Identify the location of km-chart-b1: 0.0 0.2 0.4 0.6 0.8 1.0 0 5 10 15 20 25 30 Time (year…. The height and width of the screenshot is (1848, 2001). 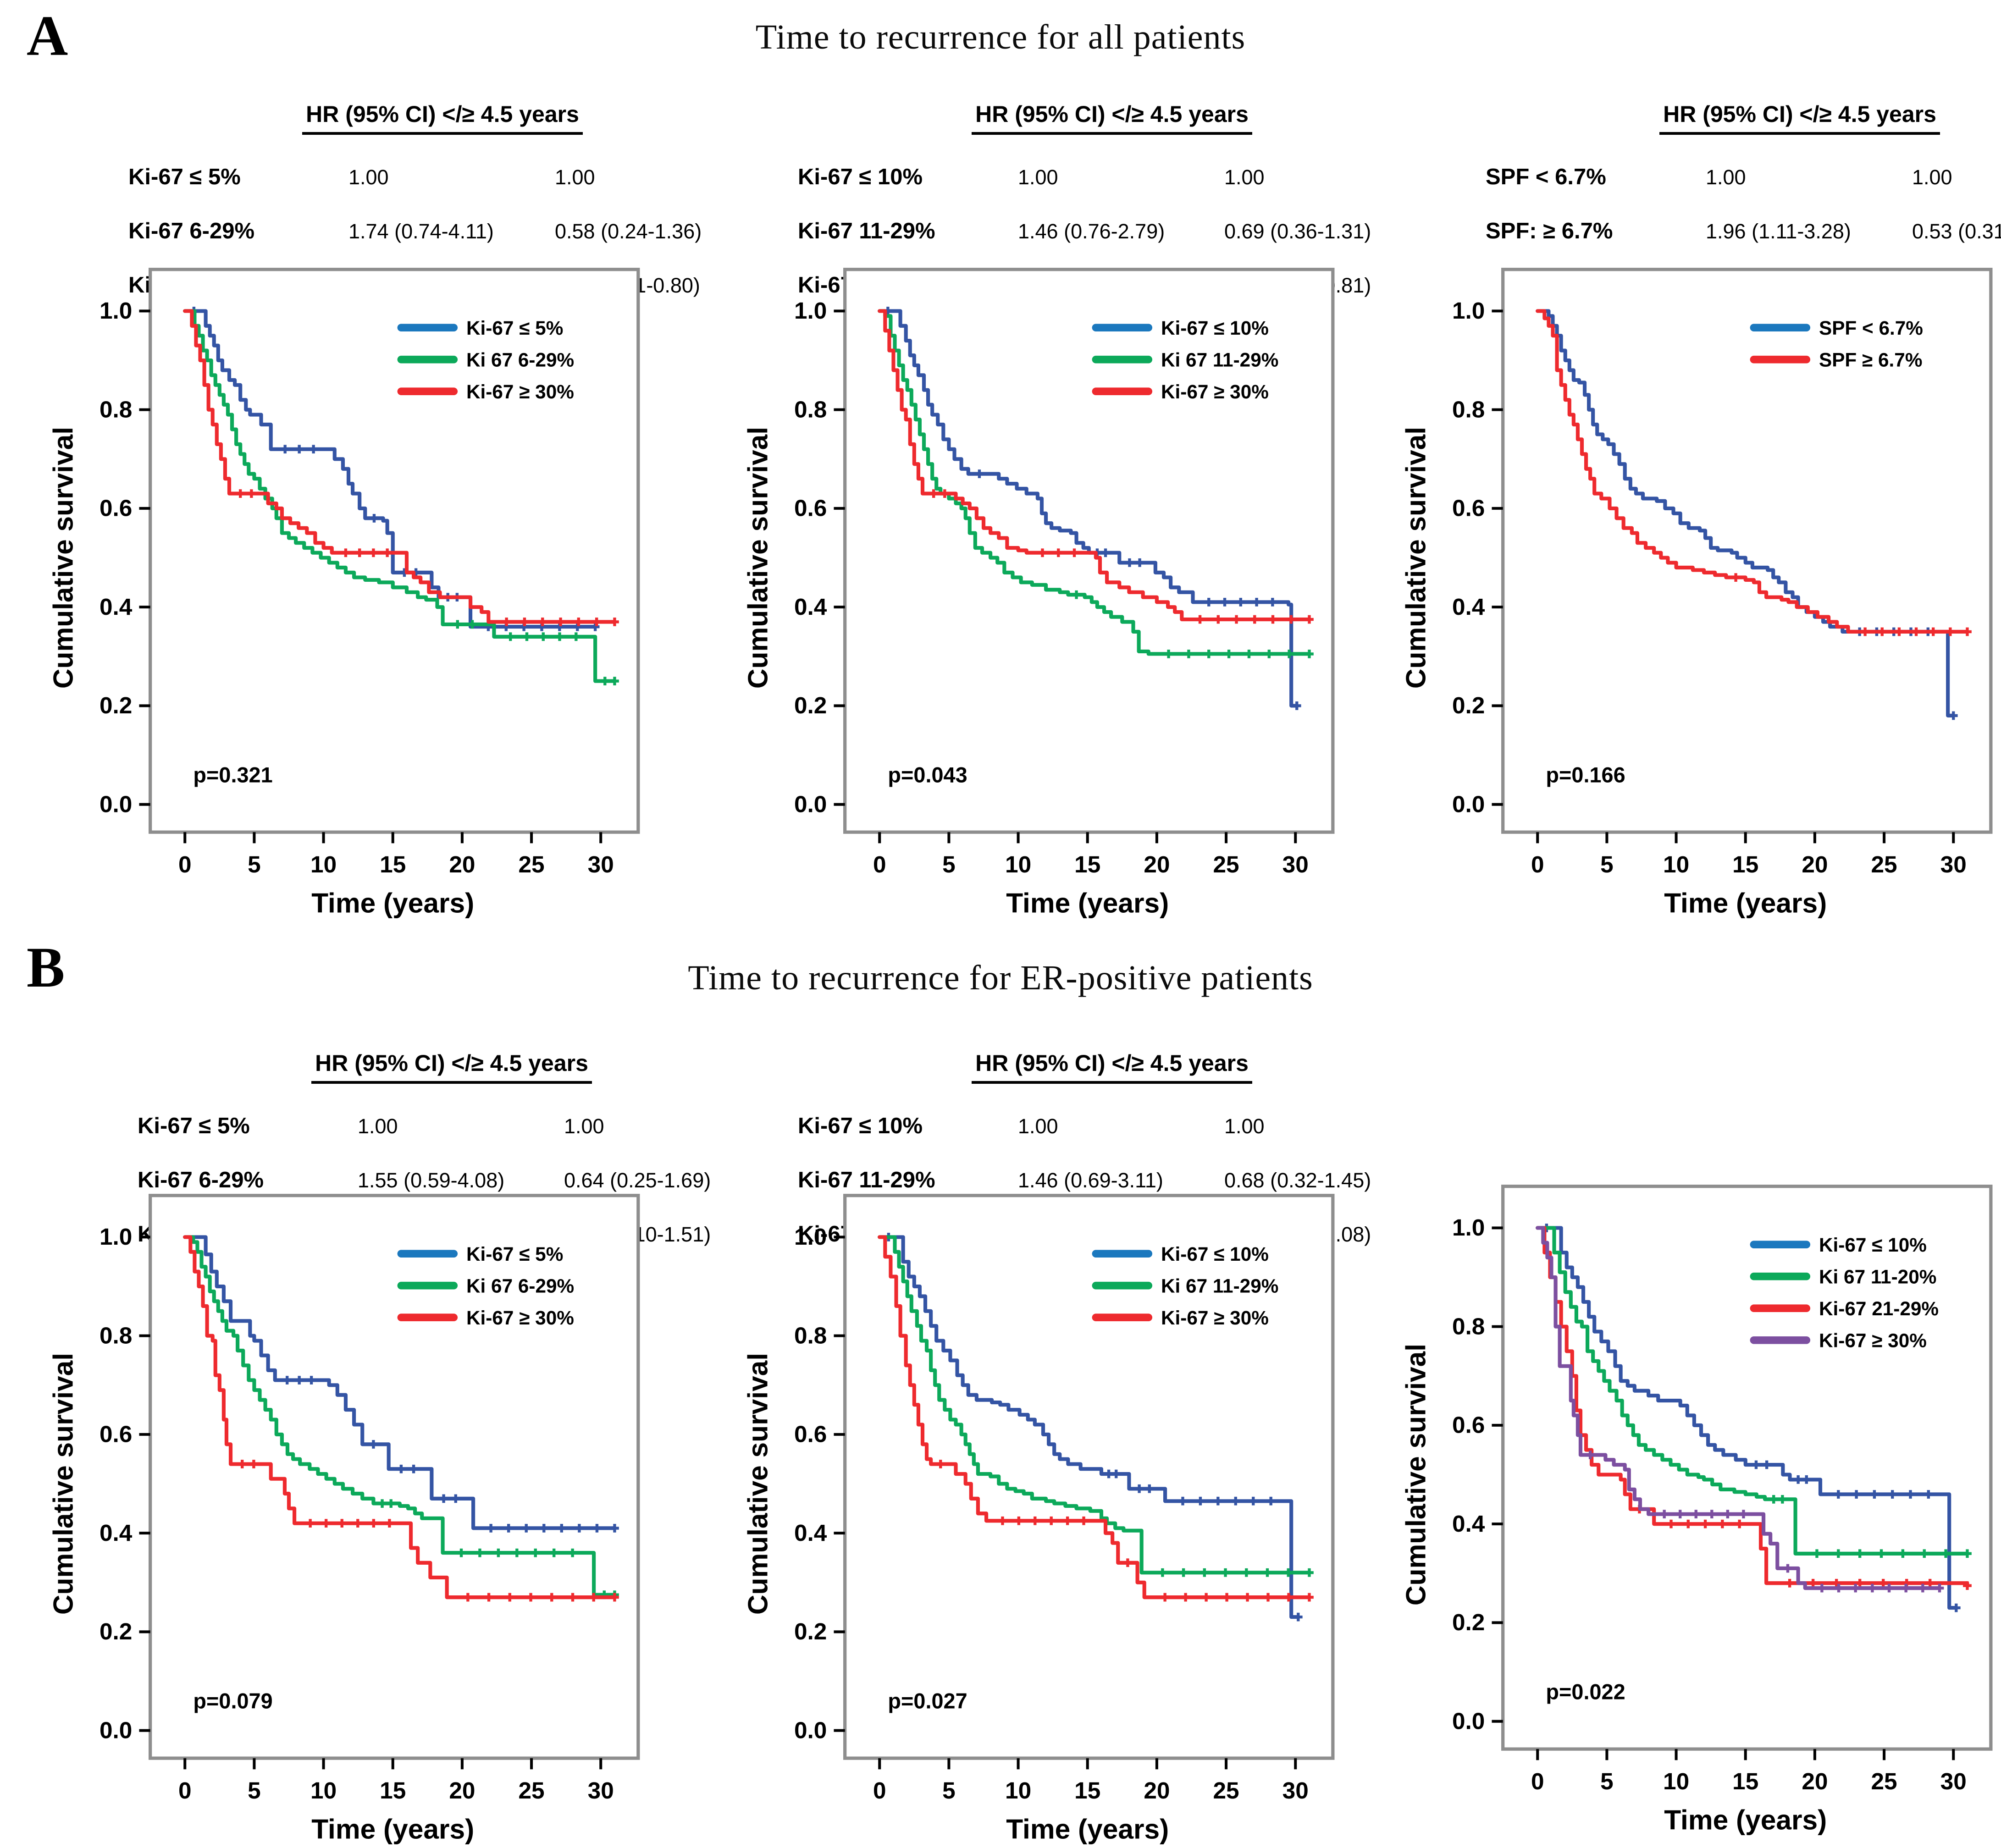
(347, 1512).